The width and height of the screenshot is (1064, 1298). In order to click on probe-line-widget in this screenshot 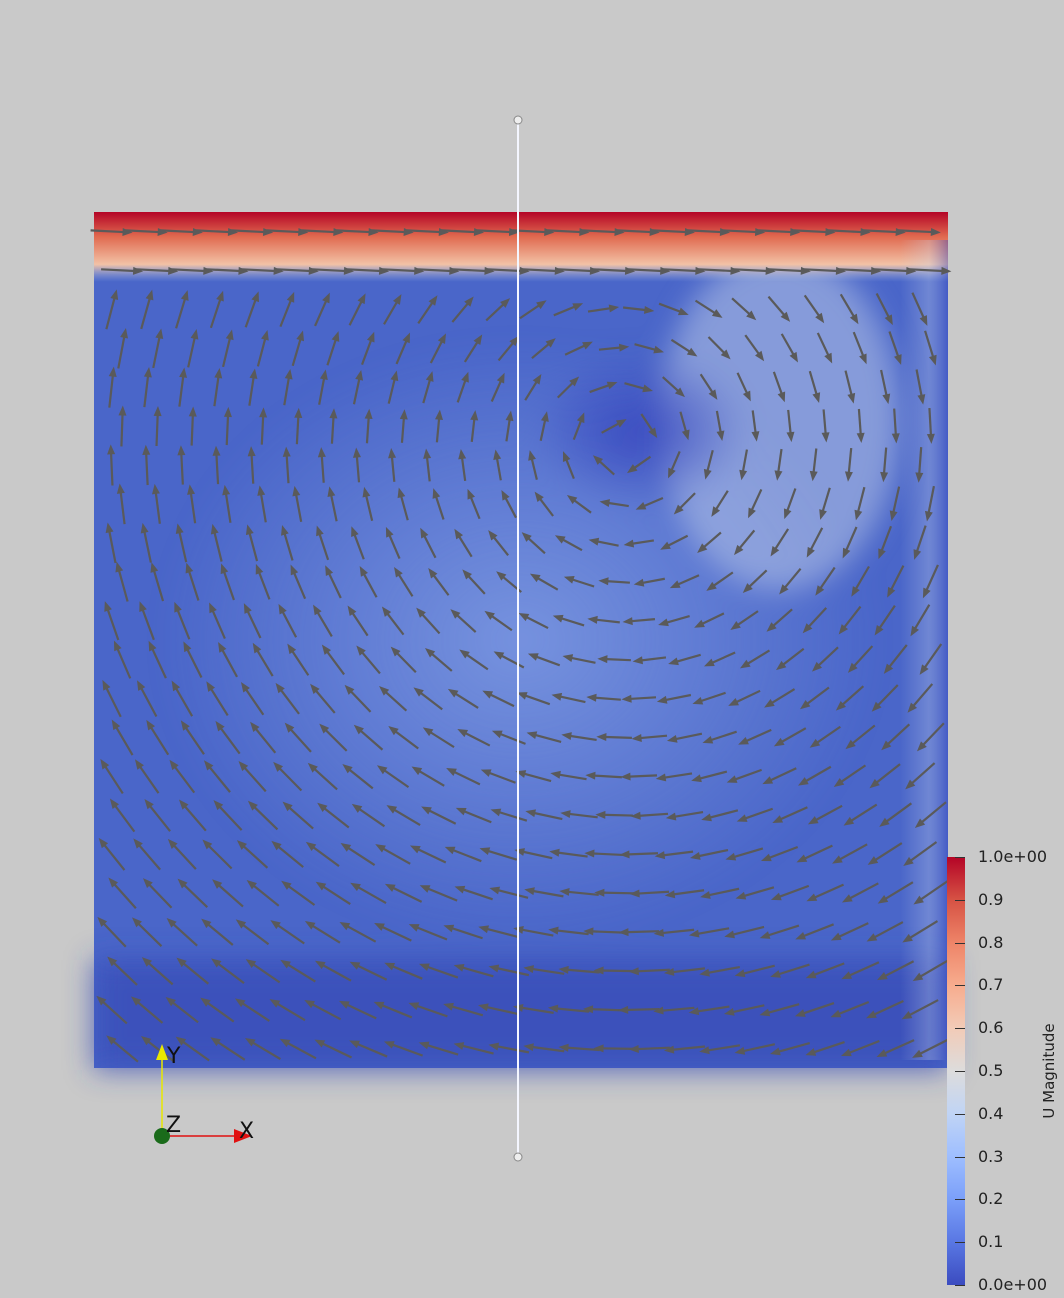, I will do `click(518, 638)`.